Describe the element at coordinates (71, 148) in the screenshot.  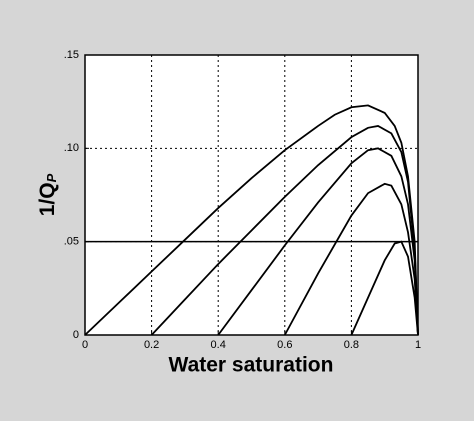
I see `y-tick-label: .10` at that location.